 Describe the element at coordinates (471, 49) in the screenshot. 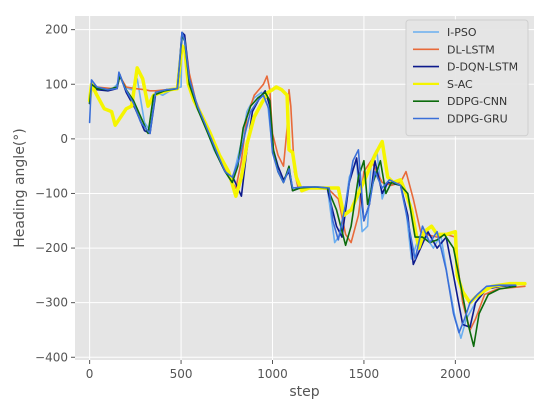

I see `legend-label: DL-LSTM` at that location.